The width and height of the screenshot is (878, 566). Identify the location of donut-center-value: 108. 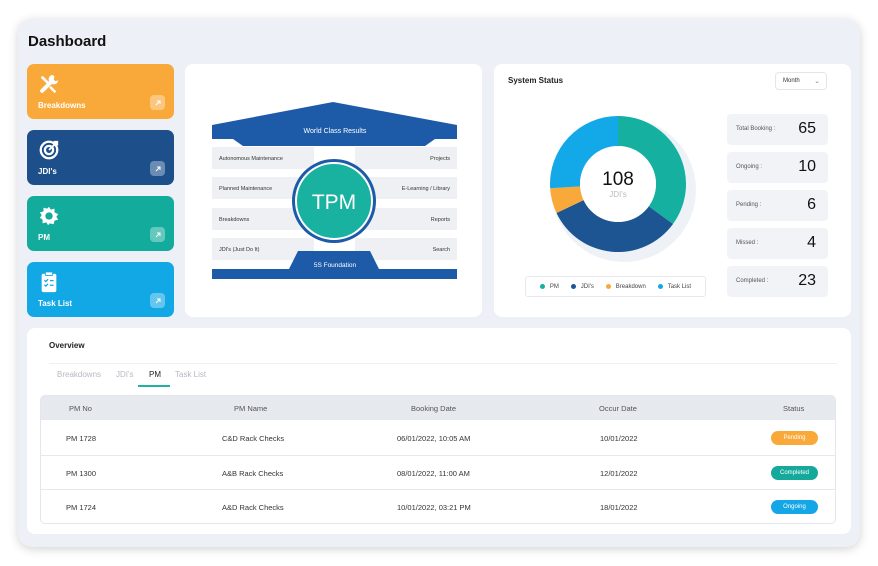
(618, 179).